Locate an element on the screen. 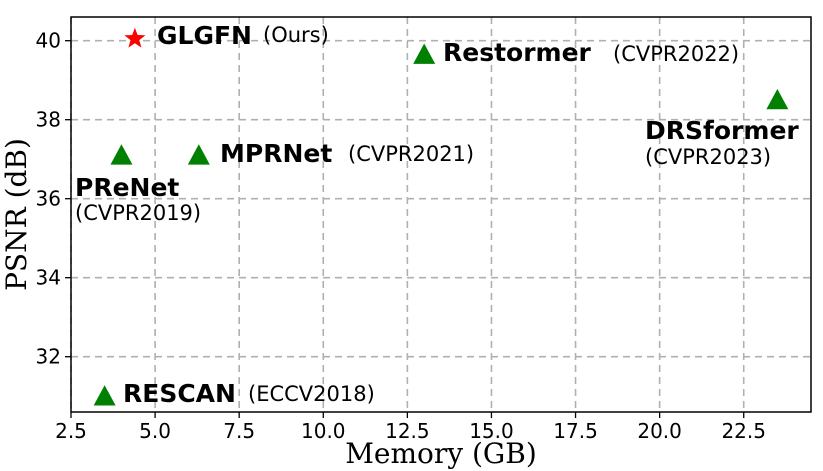  point-restormer-triangle-marker is located at coordinates (424, 53).